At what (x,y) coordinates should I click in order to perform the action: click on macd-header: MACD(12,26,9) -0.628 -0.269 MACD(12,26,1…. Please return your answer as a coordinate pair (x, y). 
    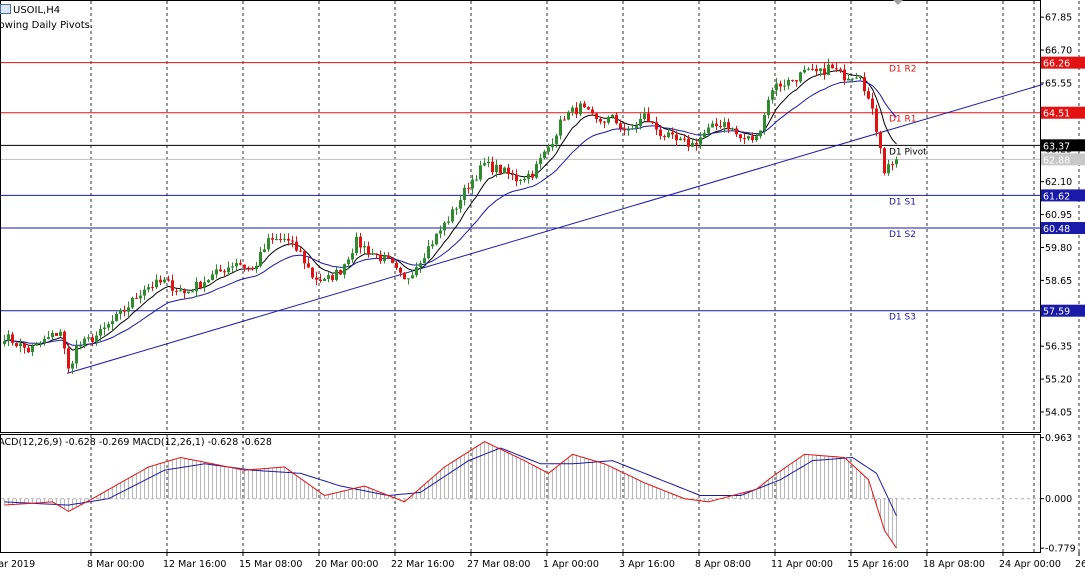
    Looking at the image, I should click on (136, 442).